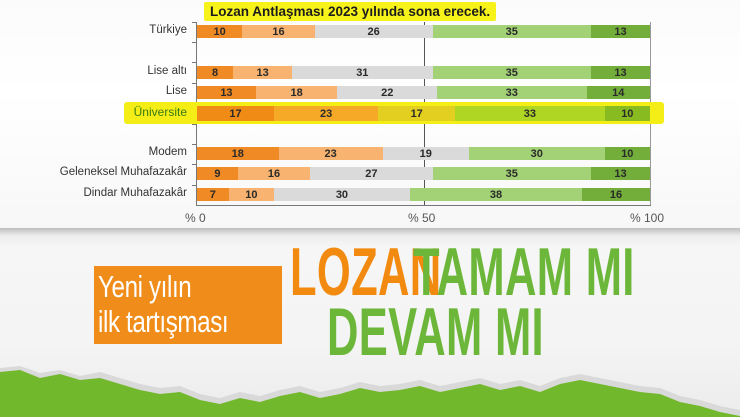  What do you see at coordinates (647, 218) in the screenshot?
I see `x-tick-label-100: % 100` at bounding box center [647, 218].